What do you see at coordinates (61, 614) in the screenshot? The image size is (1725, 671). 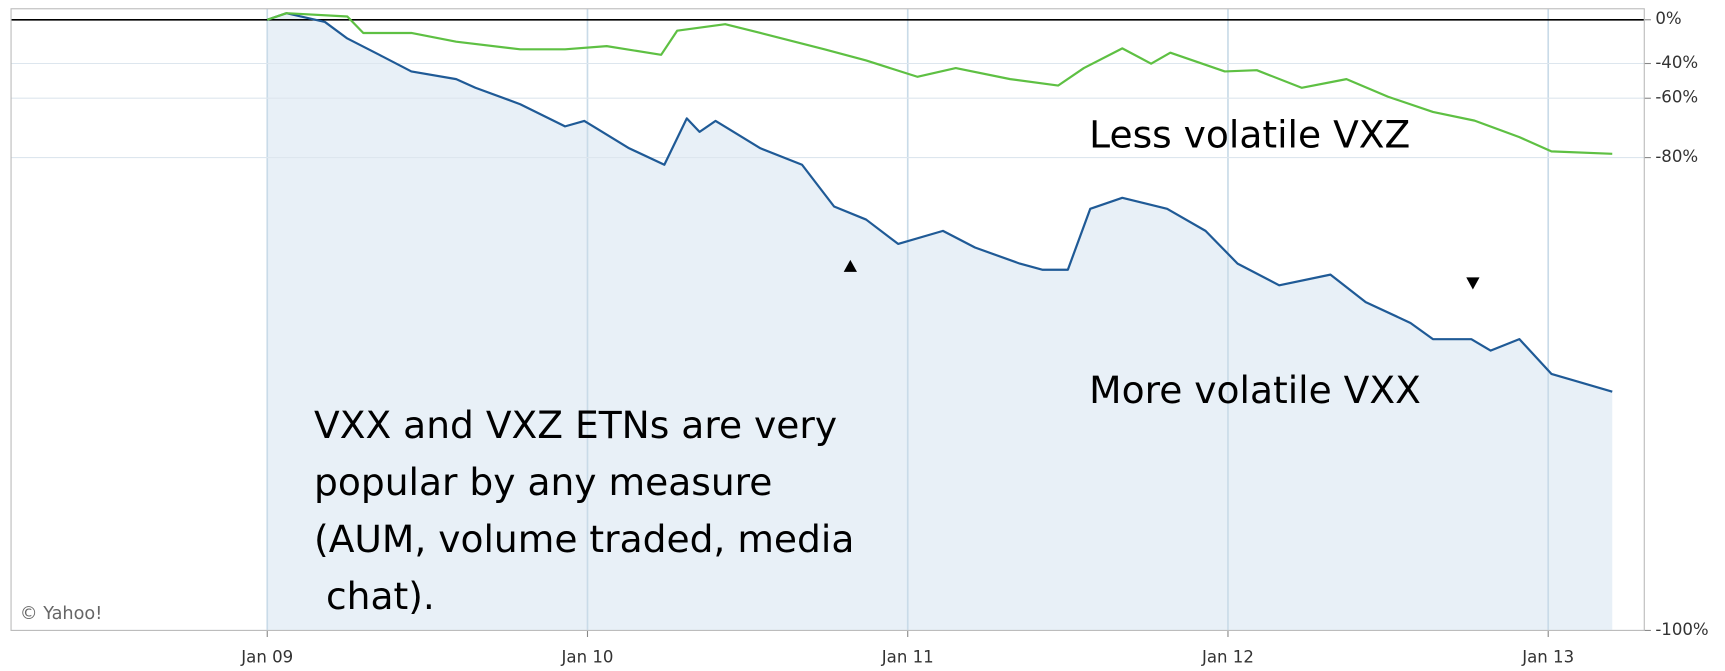 I see `credit: © Yahoo!` at bounding box center [61, 614].